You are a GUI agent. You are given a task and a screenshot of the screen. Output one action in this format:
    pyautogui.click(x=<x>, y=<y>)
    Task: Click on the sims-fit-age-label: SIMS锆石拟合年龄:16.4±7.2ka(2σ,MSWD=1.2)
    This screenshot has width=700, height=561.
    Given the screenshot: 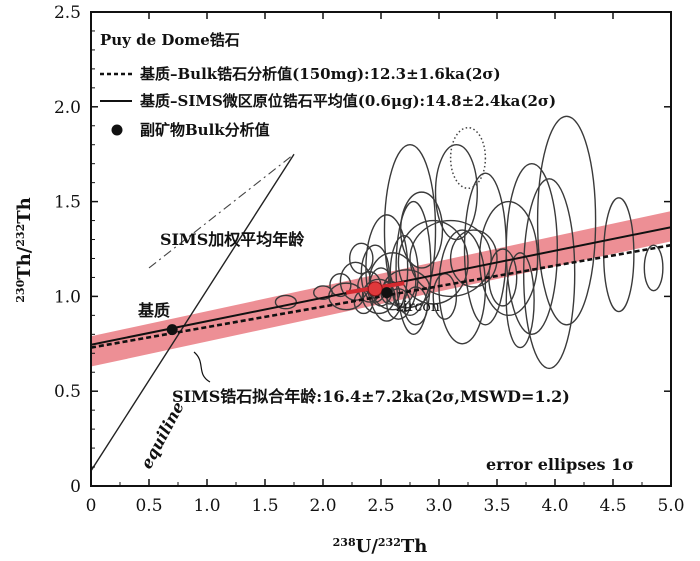 What is the action you would take?
    pyautogui.click(x=371, y=396)
    